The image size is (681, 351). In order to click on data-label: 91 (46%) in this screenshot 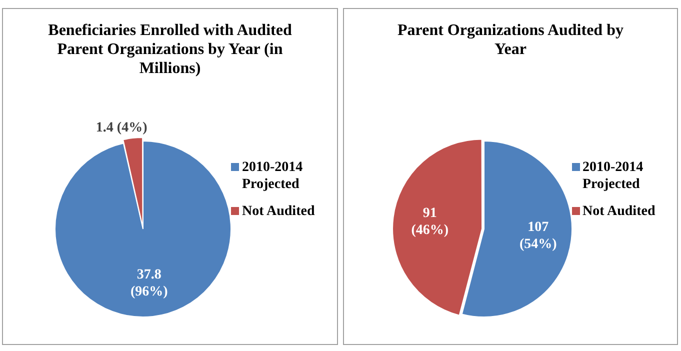, I will do `click(429, 222)`.